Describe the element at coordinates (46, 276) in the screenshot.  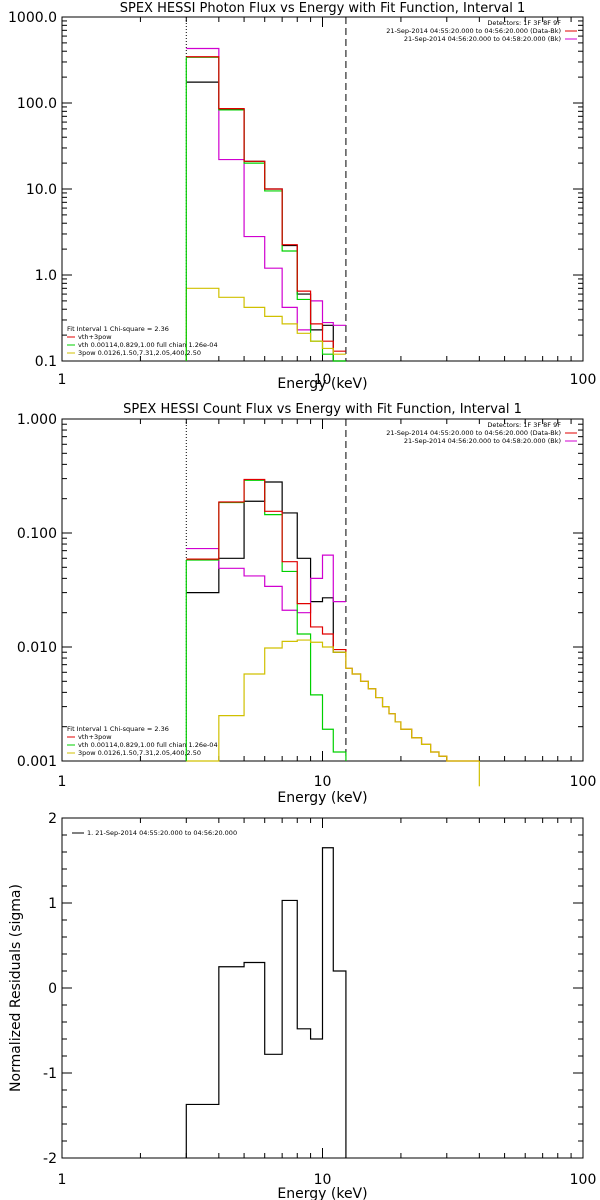
I see `y-tick-label: 1.0` at that location.